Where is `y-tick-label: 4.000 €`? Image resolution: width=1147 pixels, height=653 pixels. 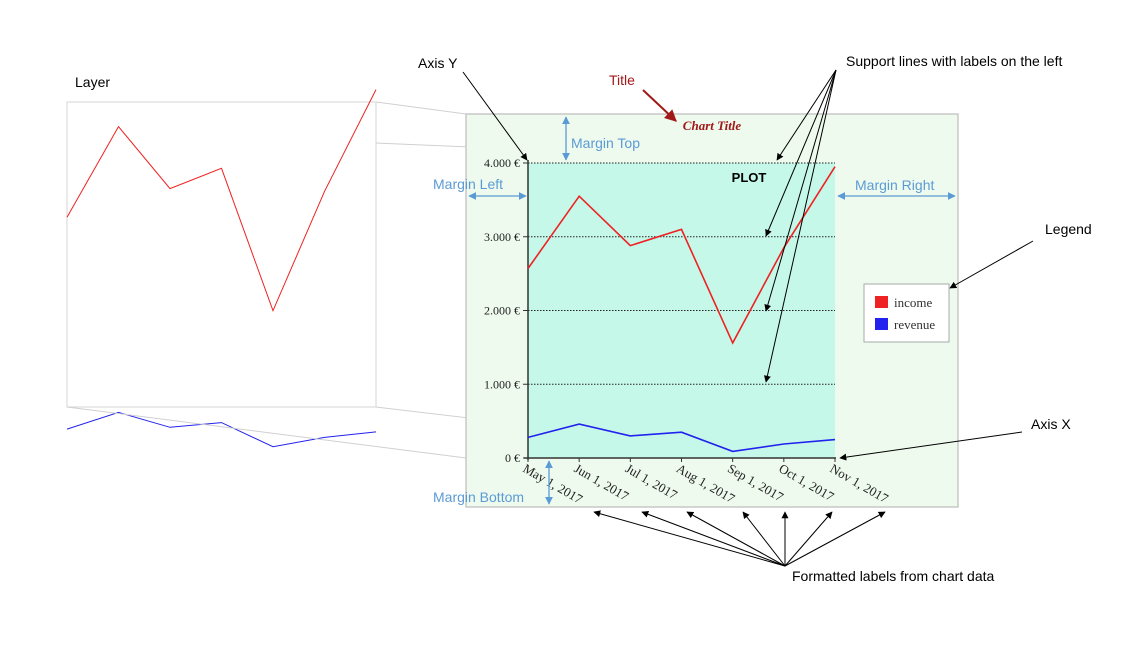
y-tick-label: 4.000 € is located at coordinates (502, 163).